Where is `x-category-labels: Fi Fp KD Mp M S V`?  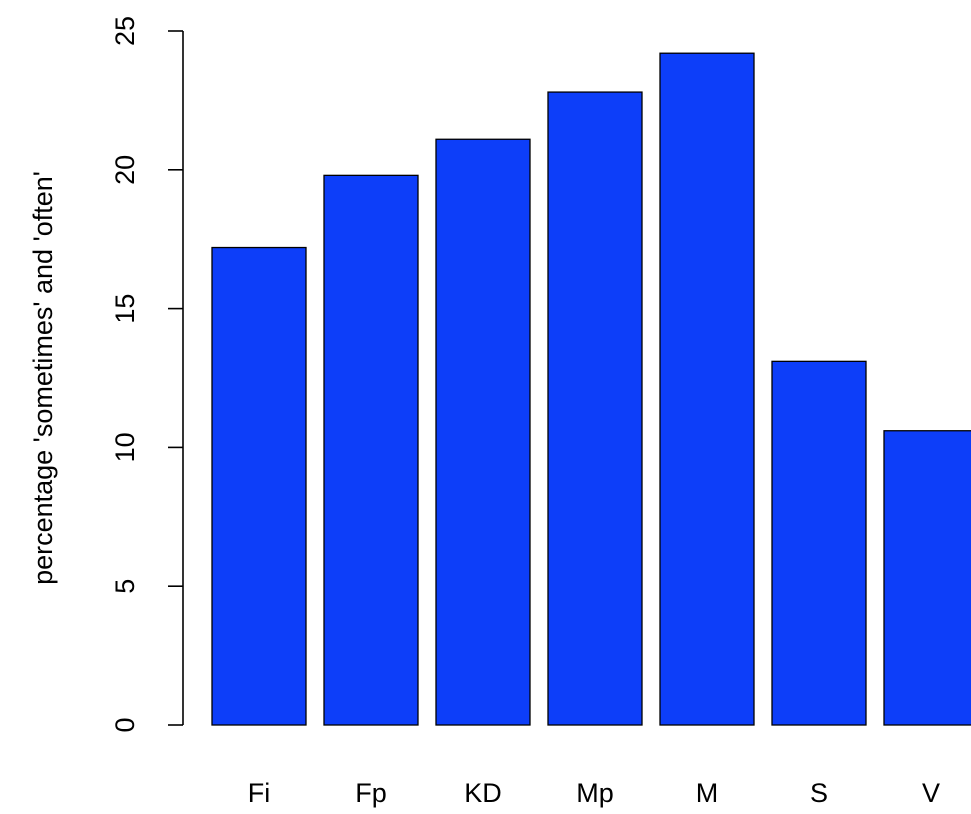
x-category-labels: Fi Fp KD Mp M S V is located at coordinates (594, 793).